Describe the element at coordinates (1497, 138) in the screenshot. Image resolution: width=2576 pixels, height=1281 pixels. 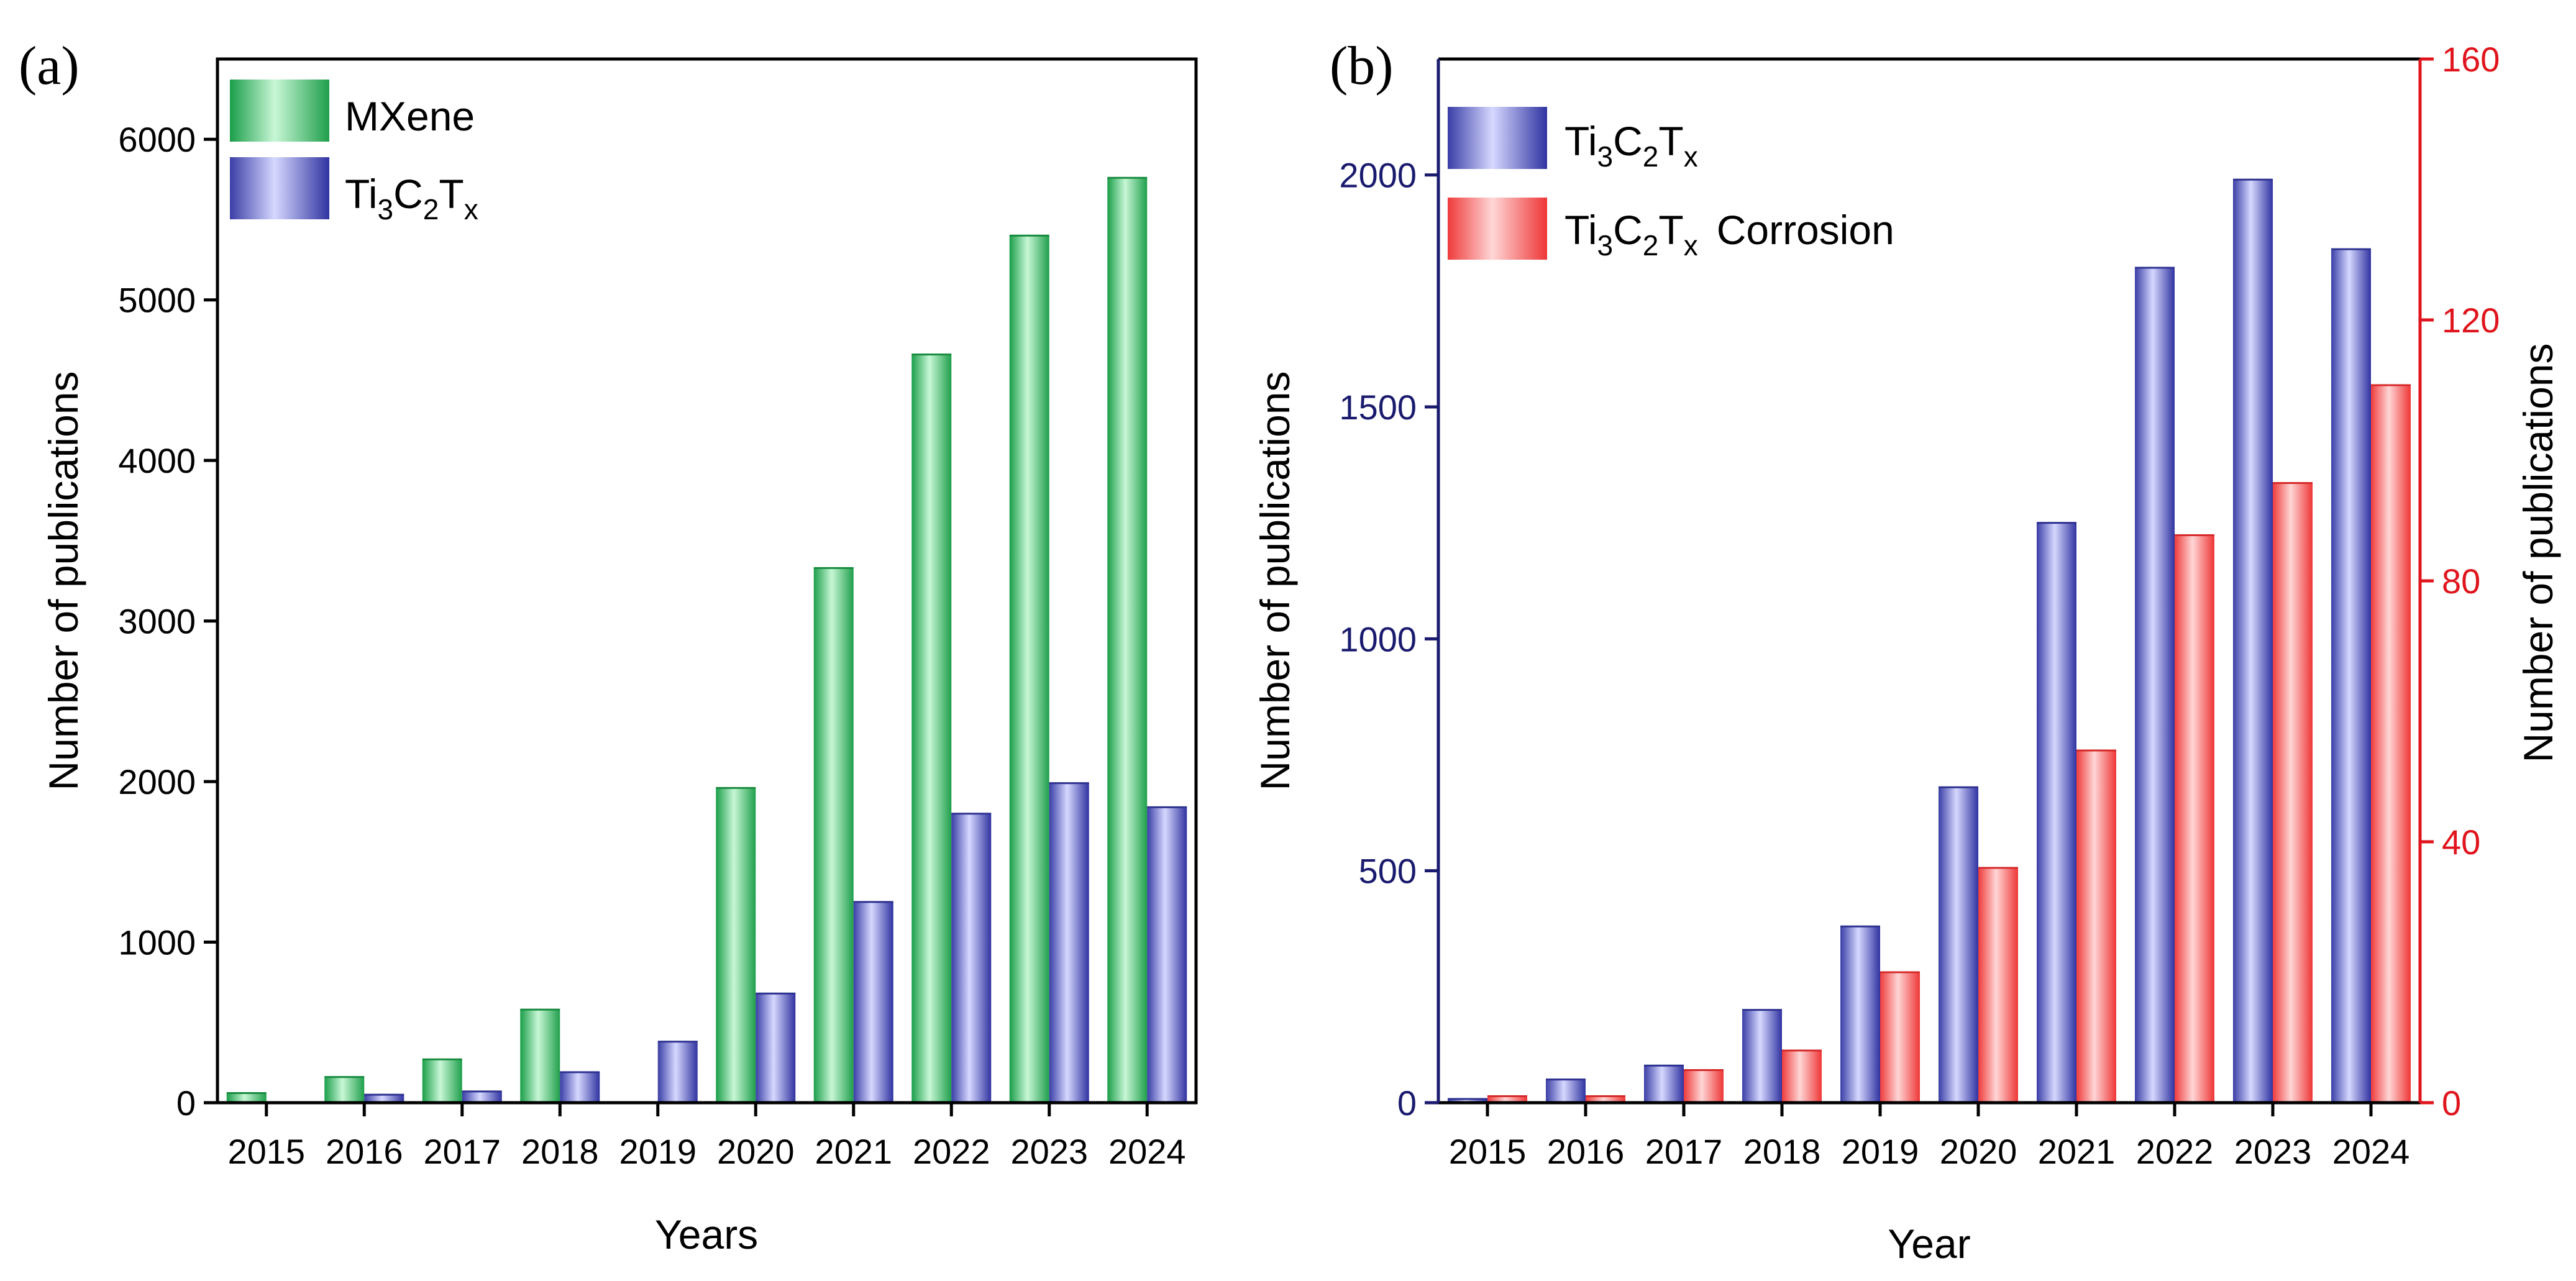
I see `legend-swatch-ti3c2tx-b` at that location.